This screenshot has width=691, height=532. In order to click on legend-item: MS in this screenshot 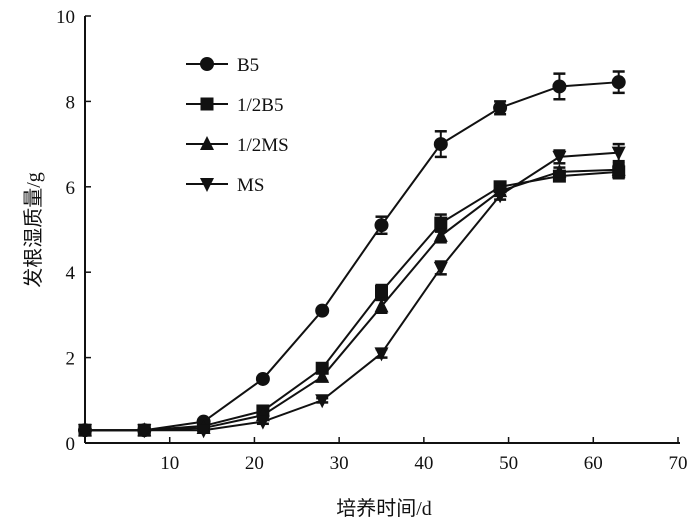, I will do `click(225, 185)`.